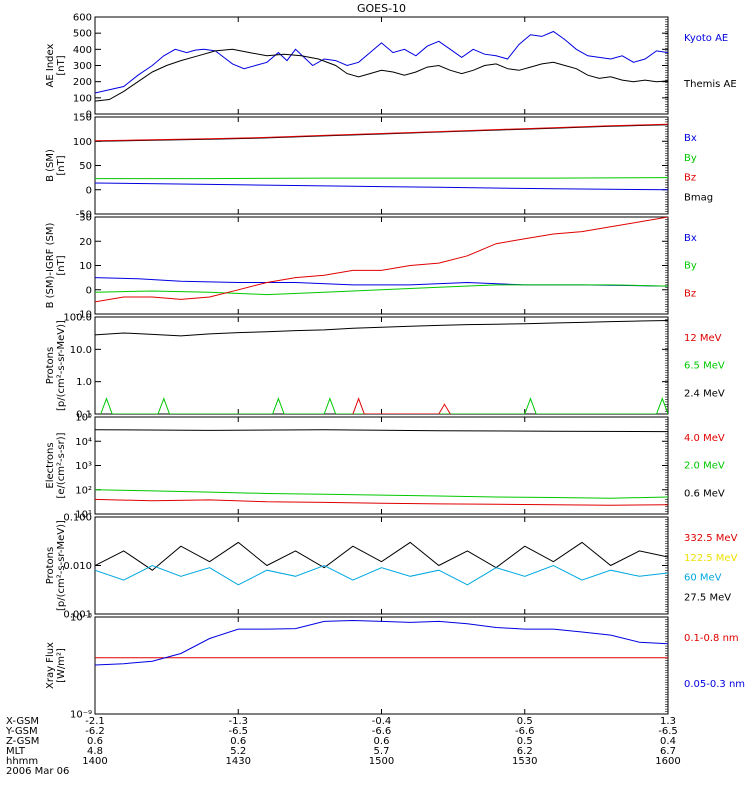  Describe the element at coordinates (381, 186) in the screenshot. I see `series-bx` at that location.